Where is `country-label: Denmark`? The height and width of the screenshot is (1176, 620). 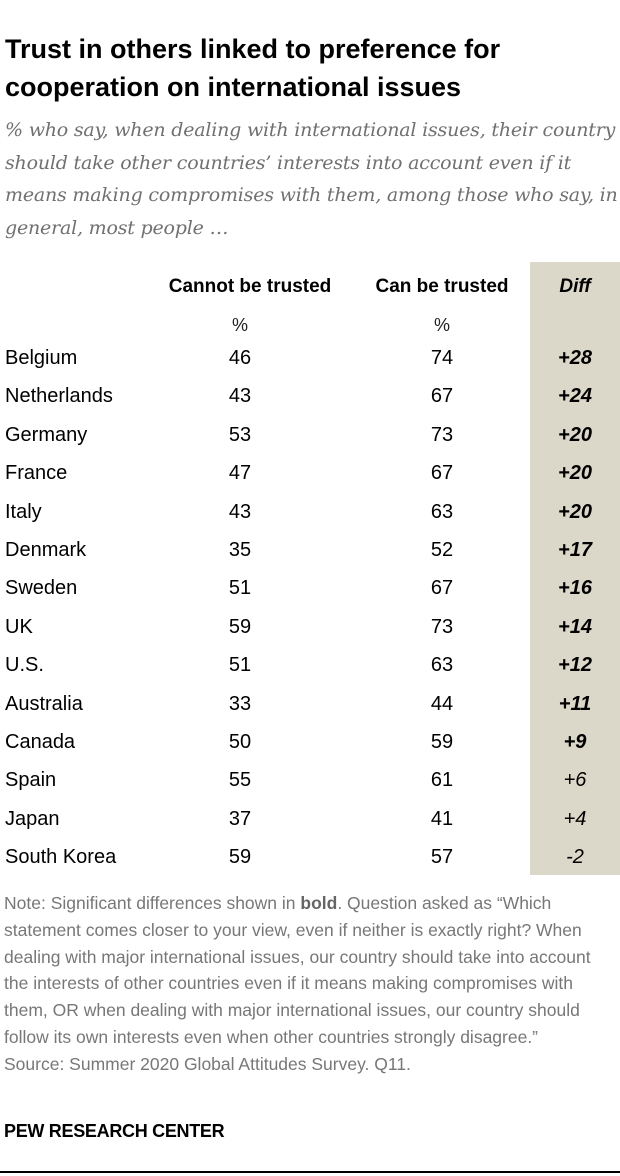
country-label: Denmark is located at coordinates (46, 550).